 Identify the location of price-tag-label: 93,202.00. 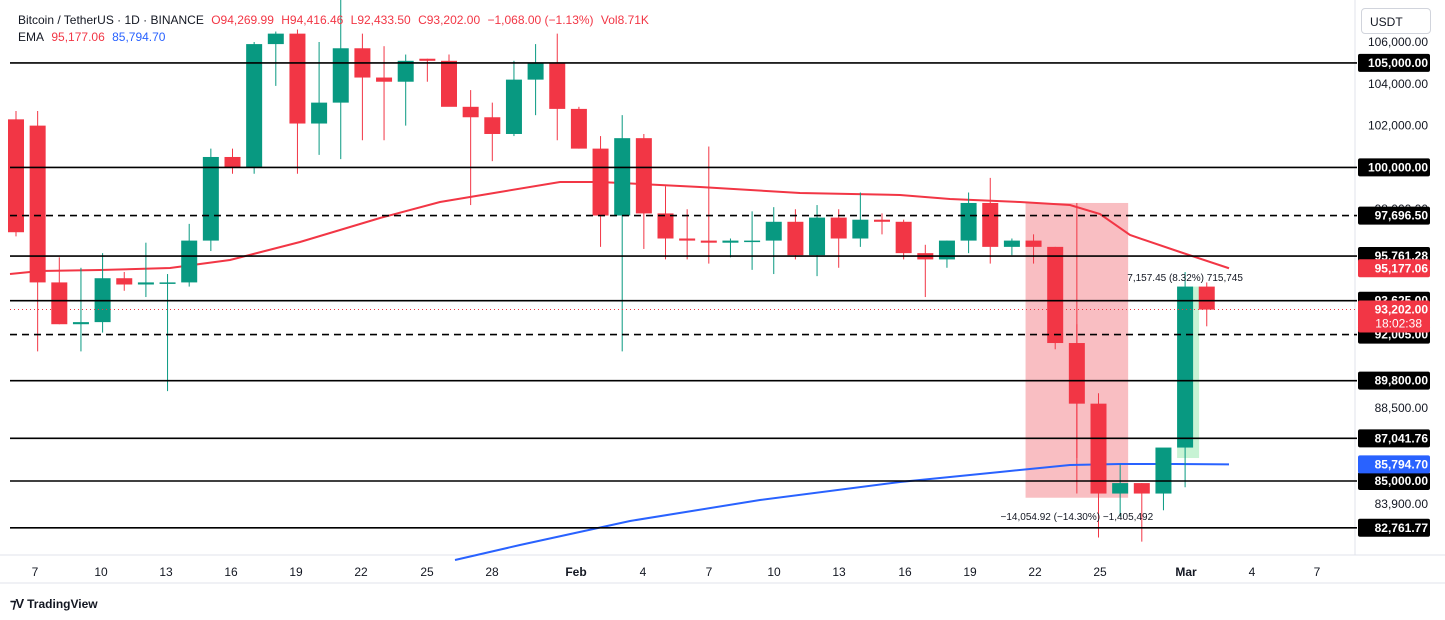
(1402, 310).